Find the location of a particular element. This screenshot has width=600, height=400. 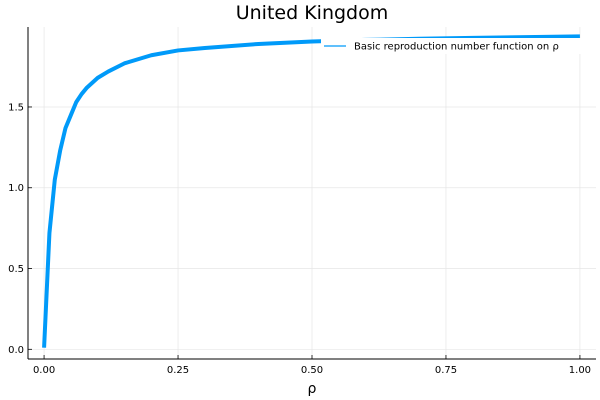

x-tick-label: 0.00 is located at coordinates (44, 370).